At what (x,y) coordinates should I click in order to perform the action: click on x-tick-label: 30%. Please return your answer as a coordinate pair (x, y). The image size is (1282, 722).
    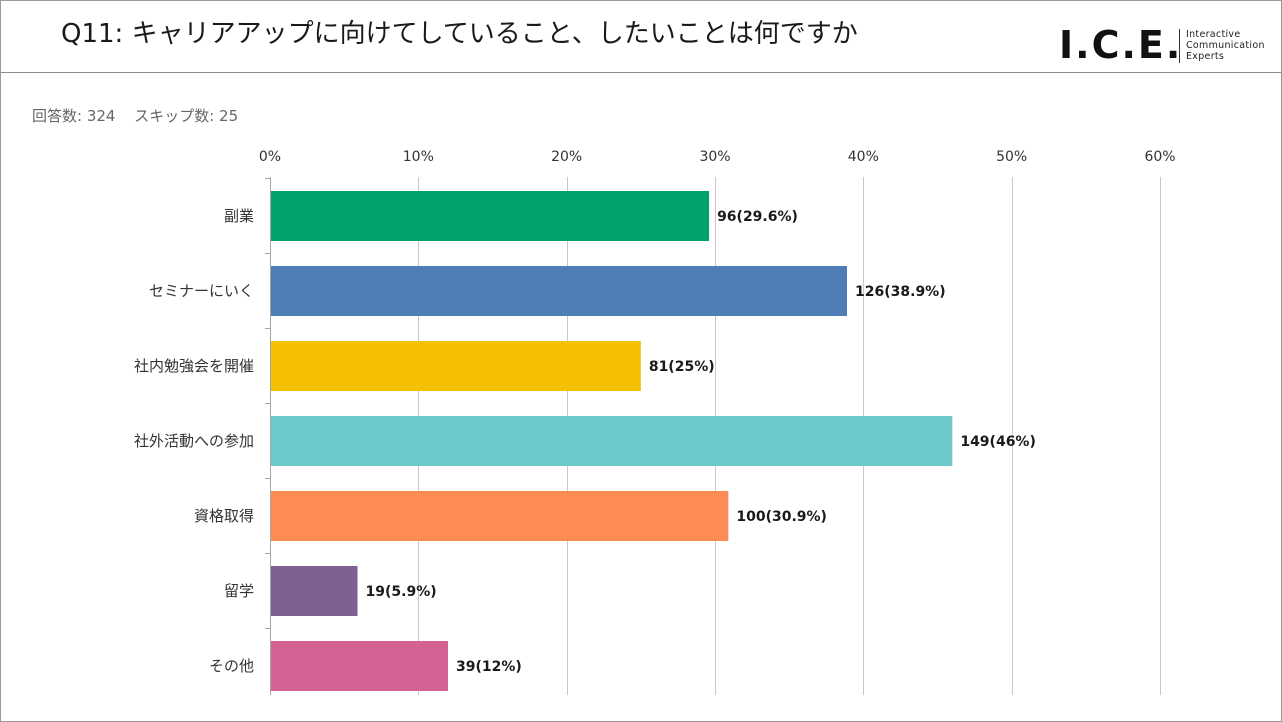
    Looking at the image, I should click on (714, 157).